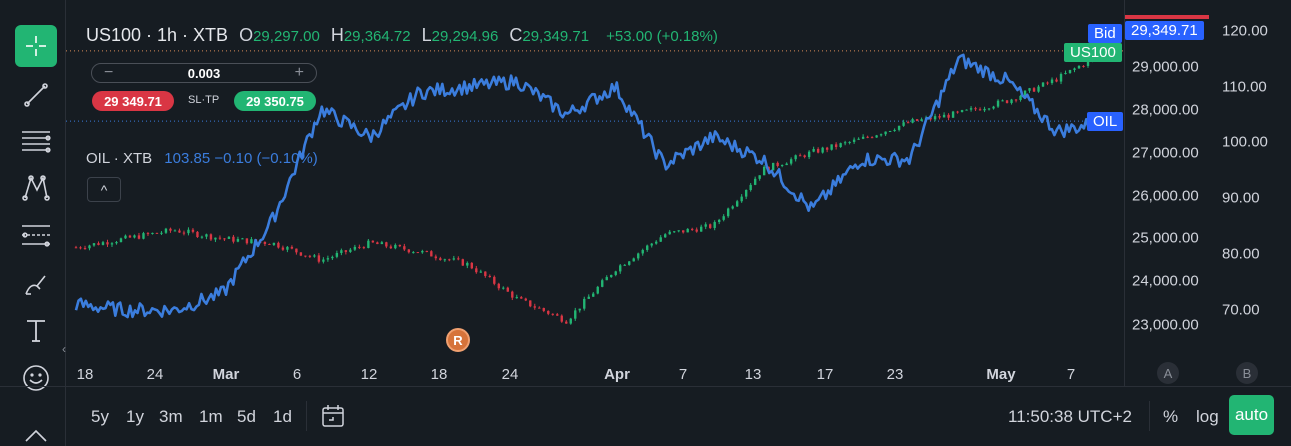 The image size is (1291, 446). I want to click on chevron-left-icon: ‹, so click(64, 349).